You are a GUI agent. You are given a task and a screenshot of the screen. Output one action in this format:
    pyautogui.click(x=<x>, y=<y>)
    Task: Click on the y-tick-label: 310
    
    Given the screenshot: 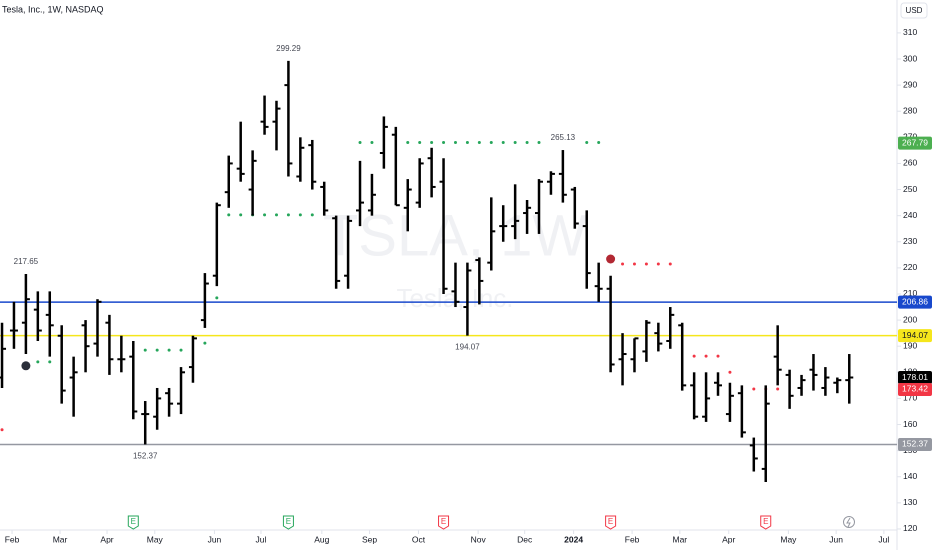 What is the action you would take?
    pyautogui.click(x=910, y=32)
    